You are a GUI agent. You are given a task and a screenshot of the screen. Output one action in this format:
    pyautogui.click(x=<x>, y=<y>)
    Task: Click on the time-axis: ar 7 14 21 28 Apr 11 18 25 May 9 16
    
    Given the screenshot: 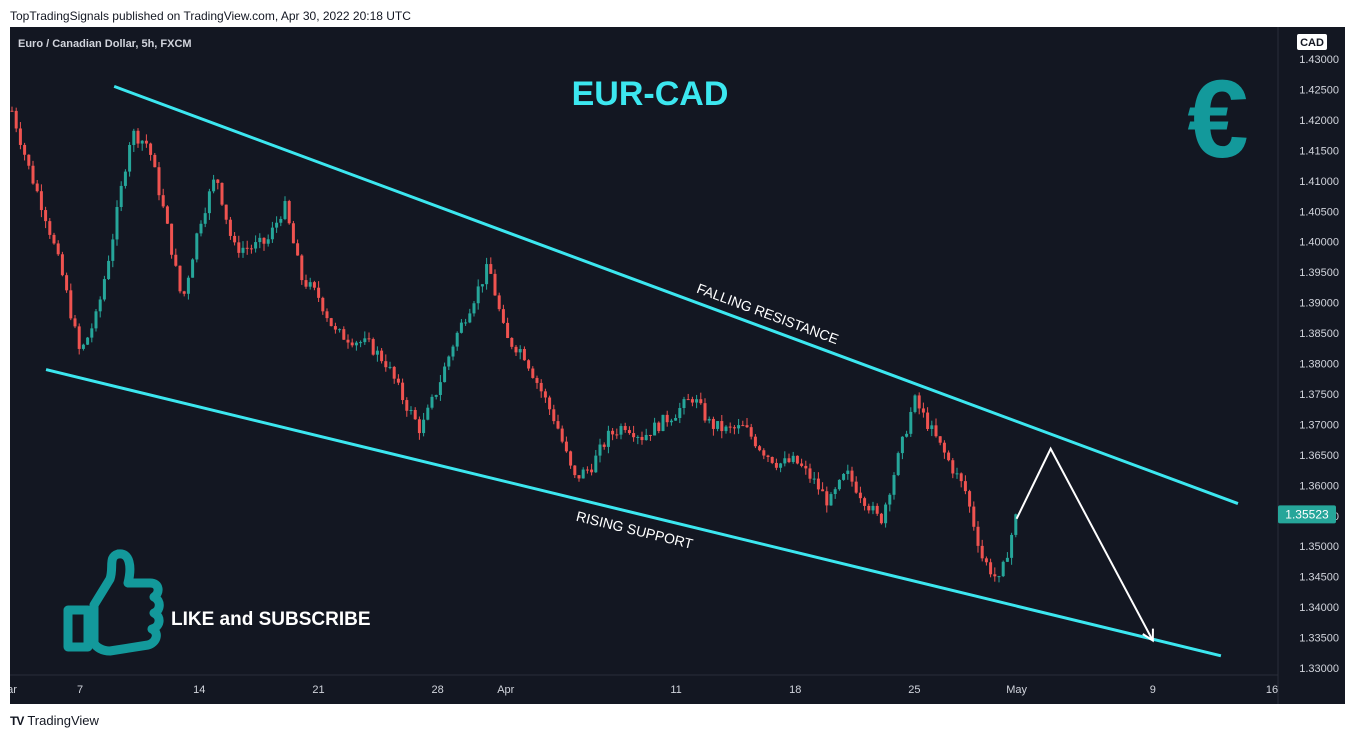 What is the action you would take?
    pyautogui.click(x=644, y=685)
    